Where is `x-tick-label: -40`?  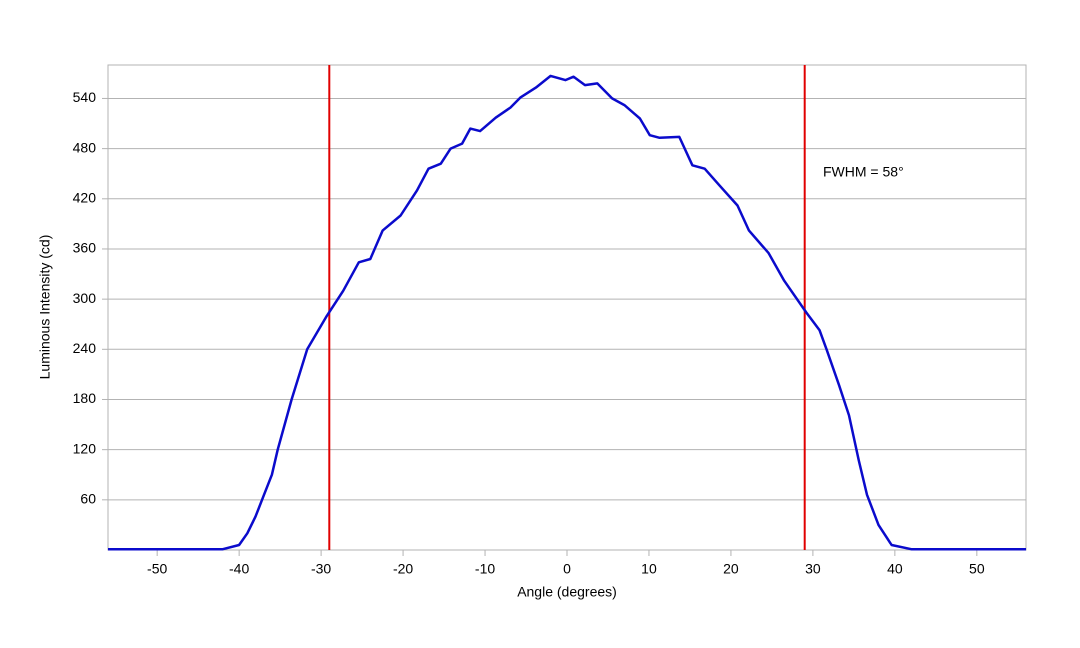 x-tick-label: -40 is located at coordinates (239, 569).